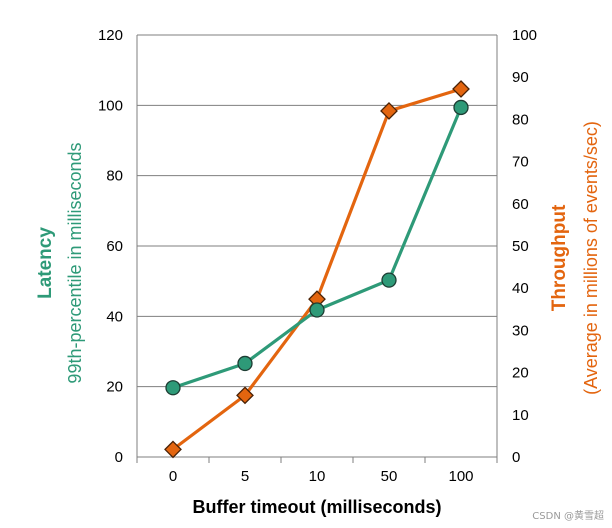  I want to click on right-tick-label: 100, so click(524, 35).